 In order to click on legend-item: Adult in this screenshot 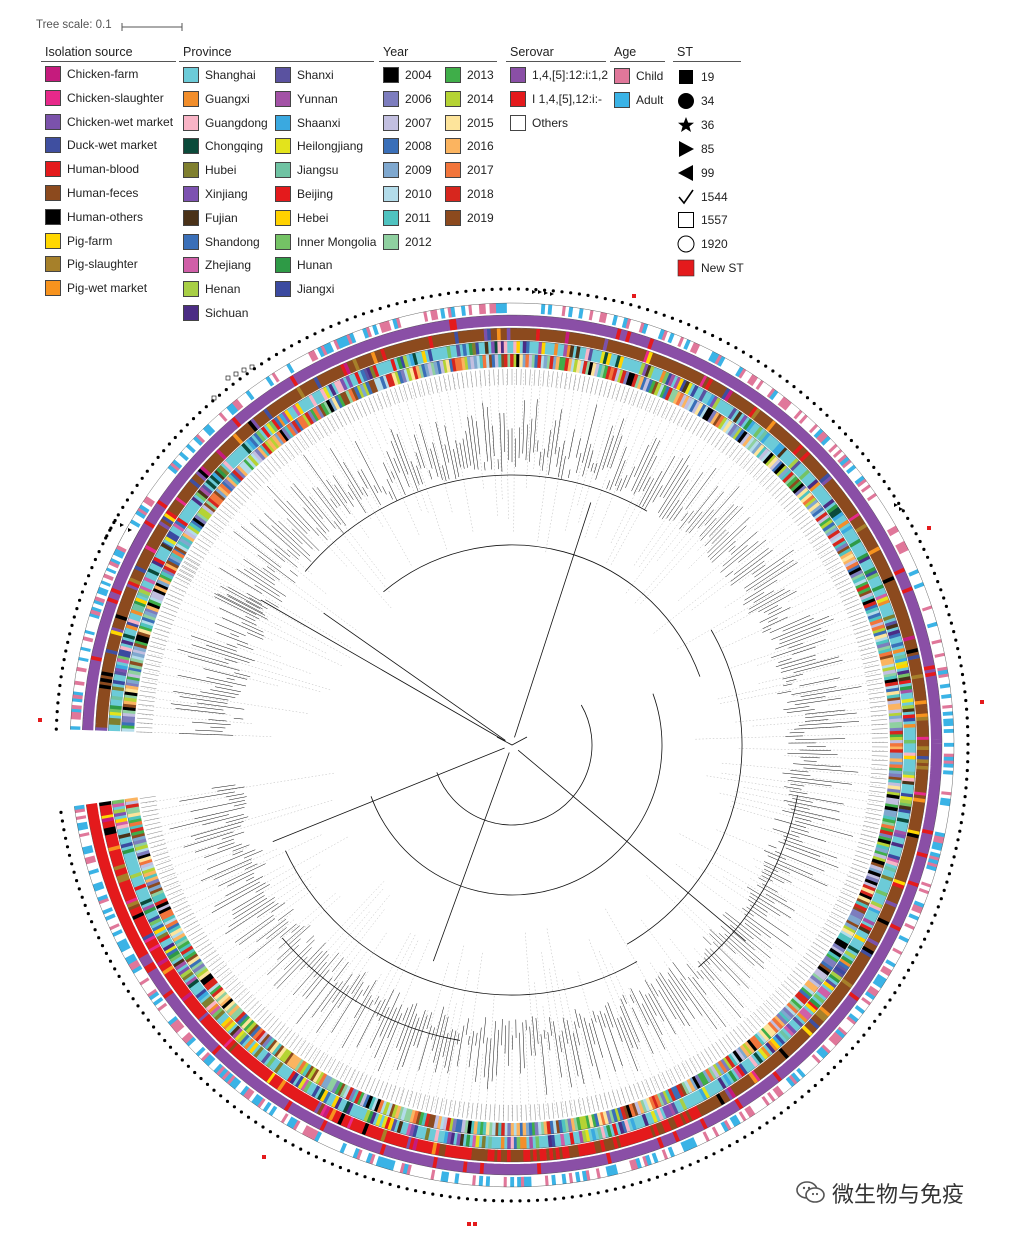, I will do `click(638, 100)`.